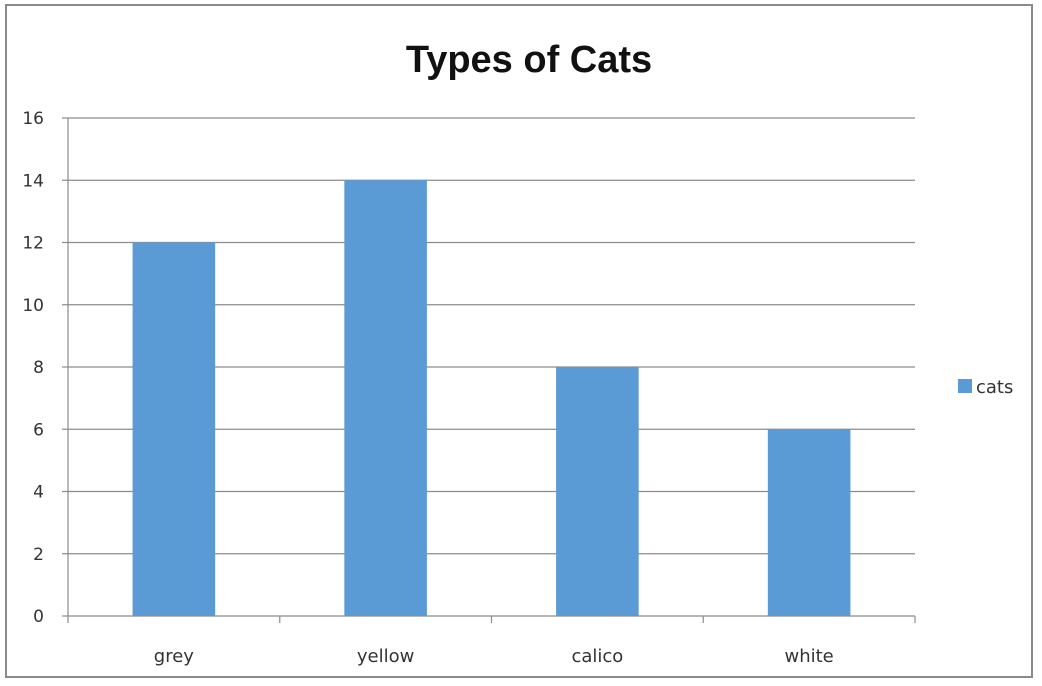  What do you see at coordinates (809, 522) in the screenshot?
I see `bar-white` at bounding box center [809, 522].